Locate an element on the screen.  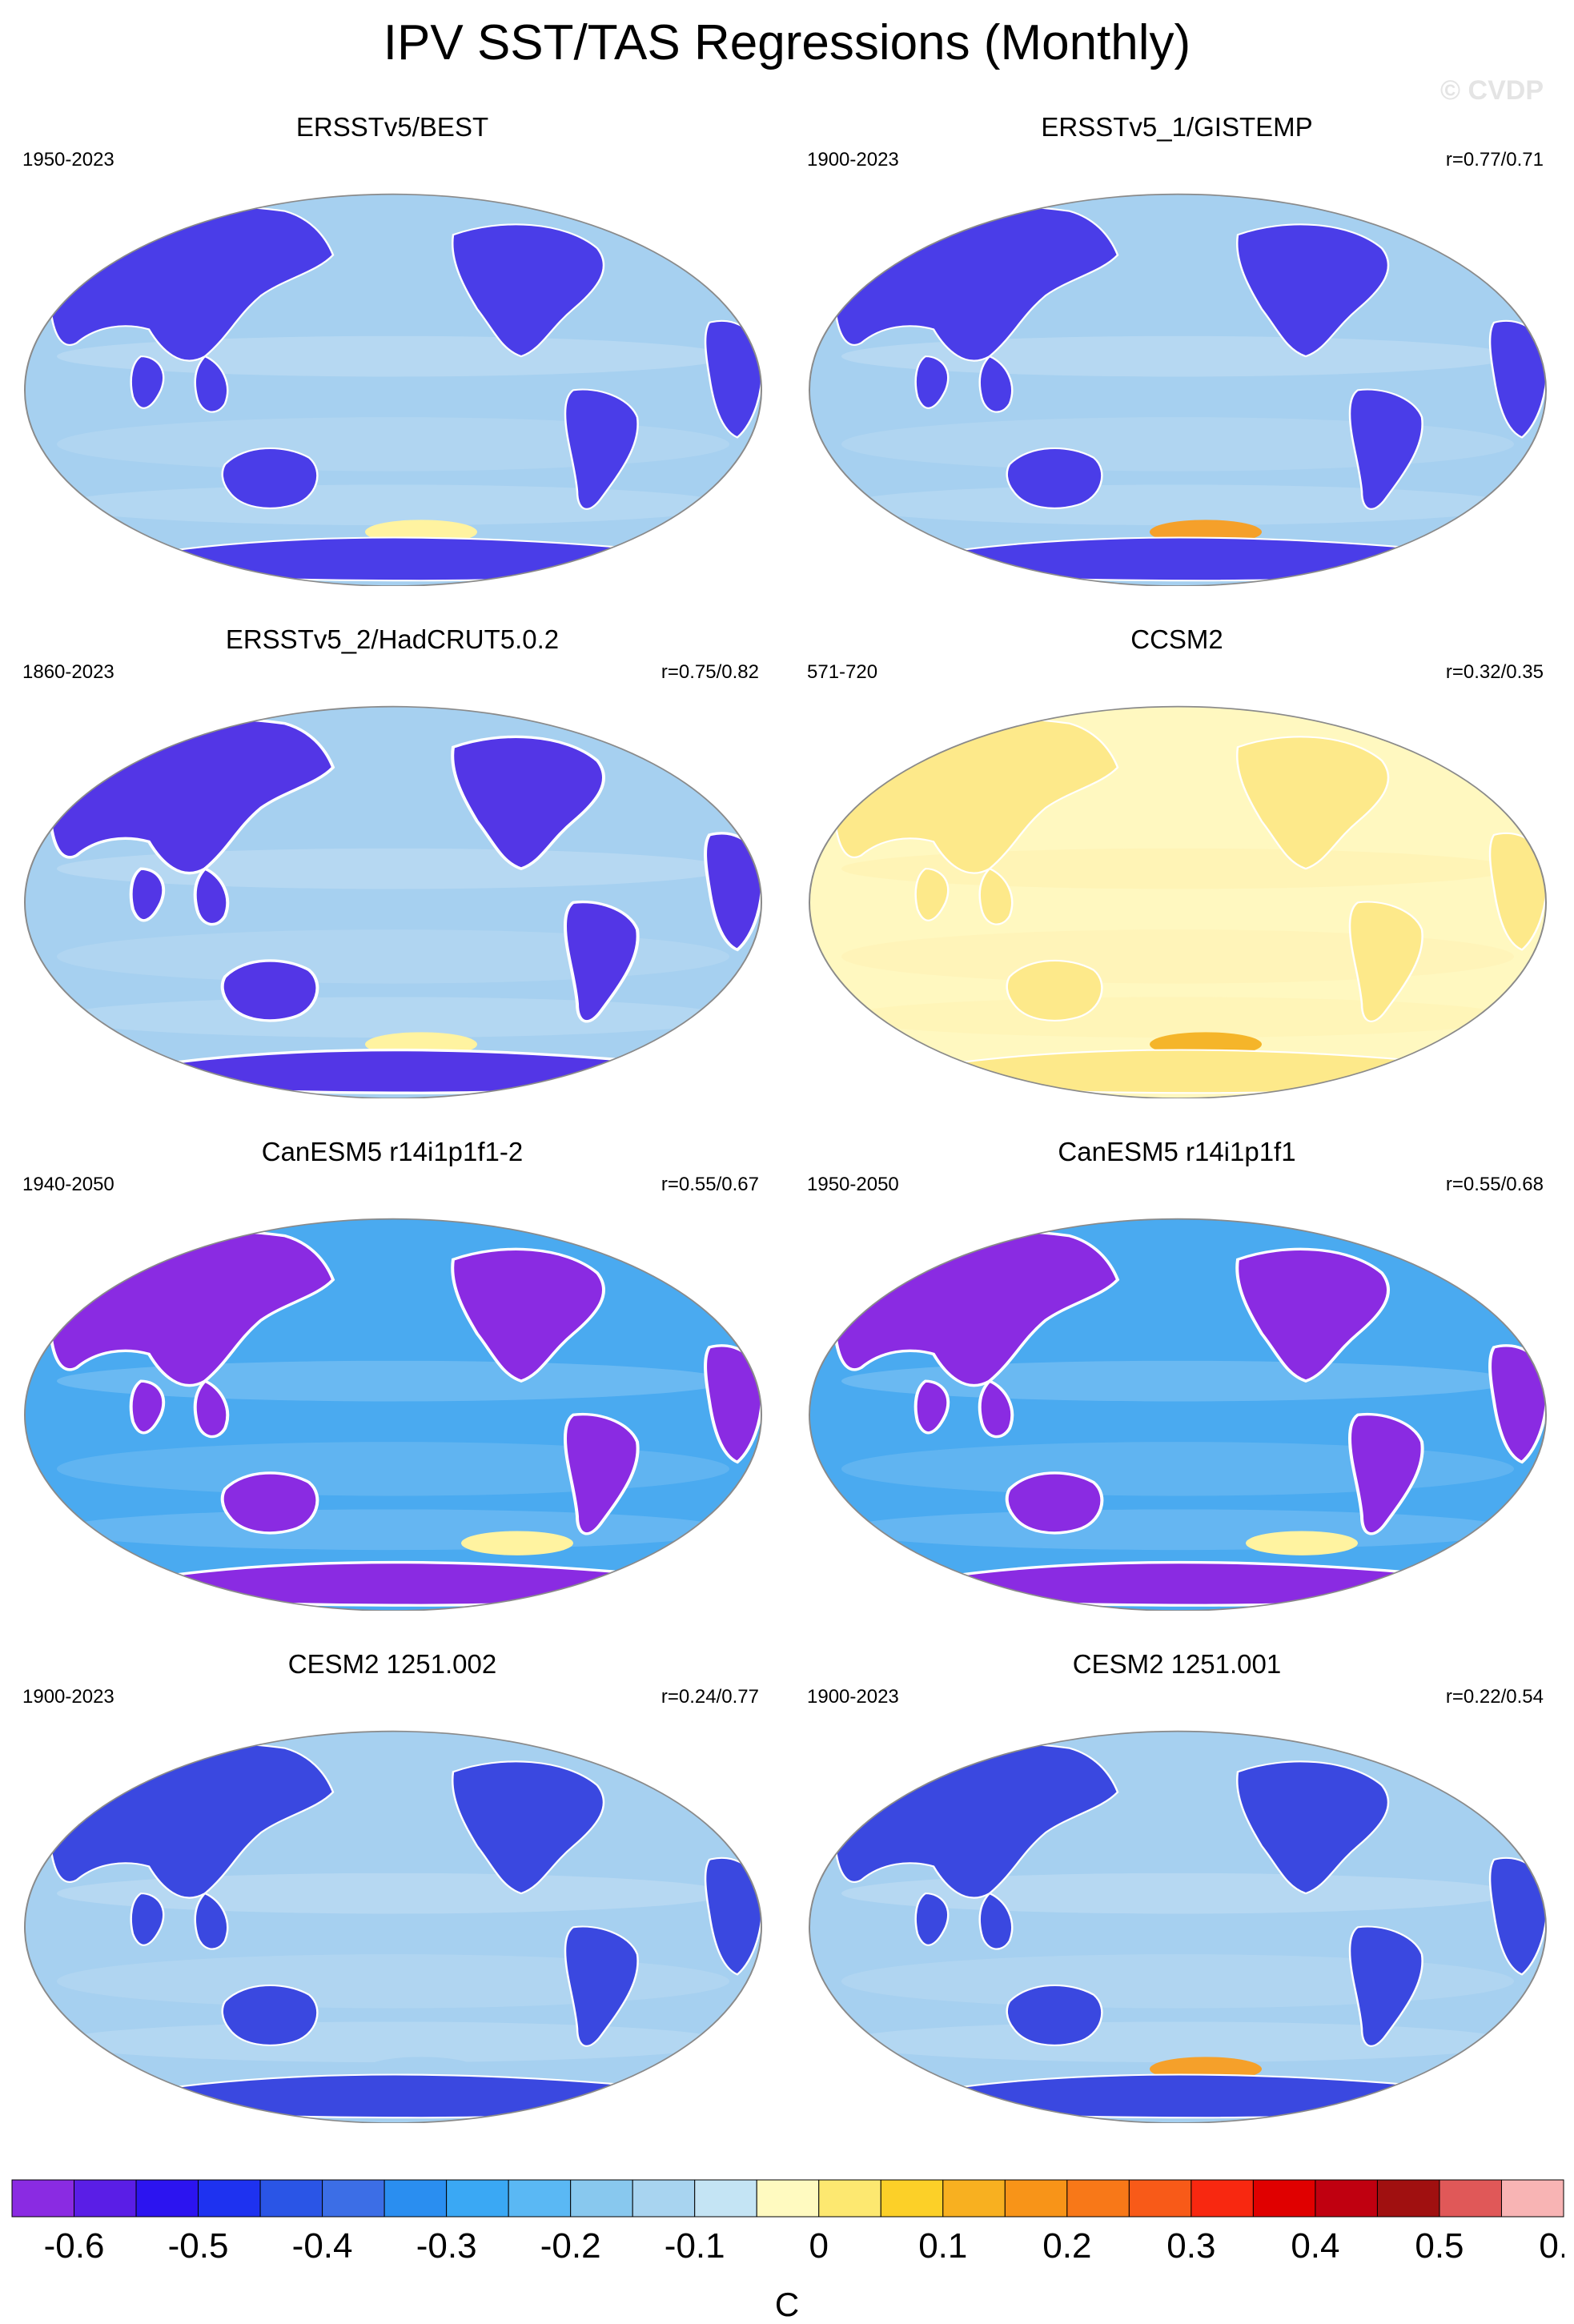
map-panel: CanESM5 r14i1p1f1 1950-2050 r=0.55/0.68 is located at coordinates (1177, 1377).